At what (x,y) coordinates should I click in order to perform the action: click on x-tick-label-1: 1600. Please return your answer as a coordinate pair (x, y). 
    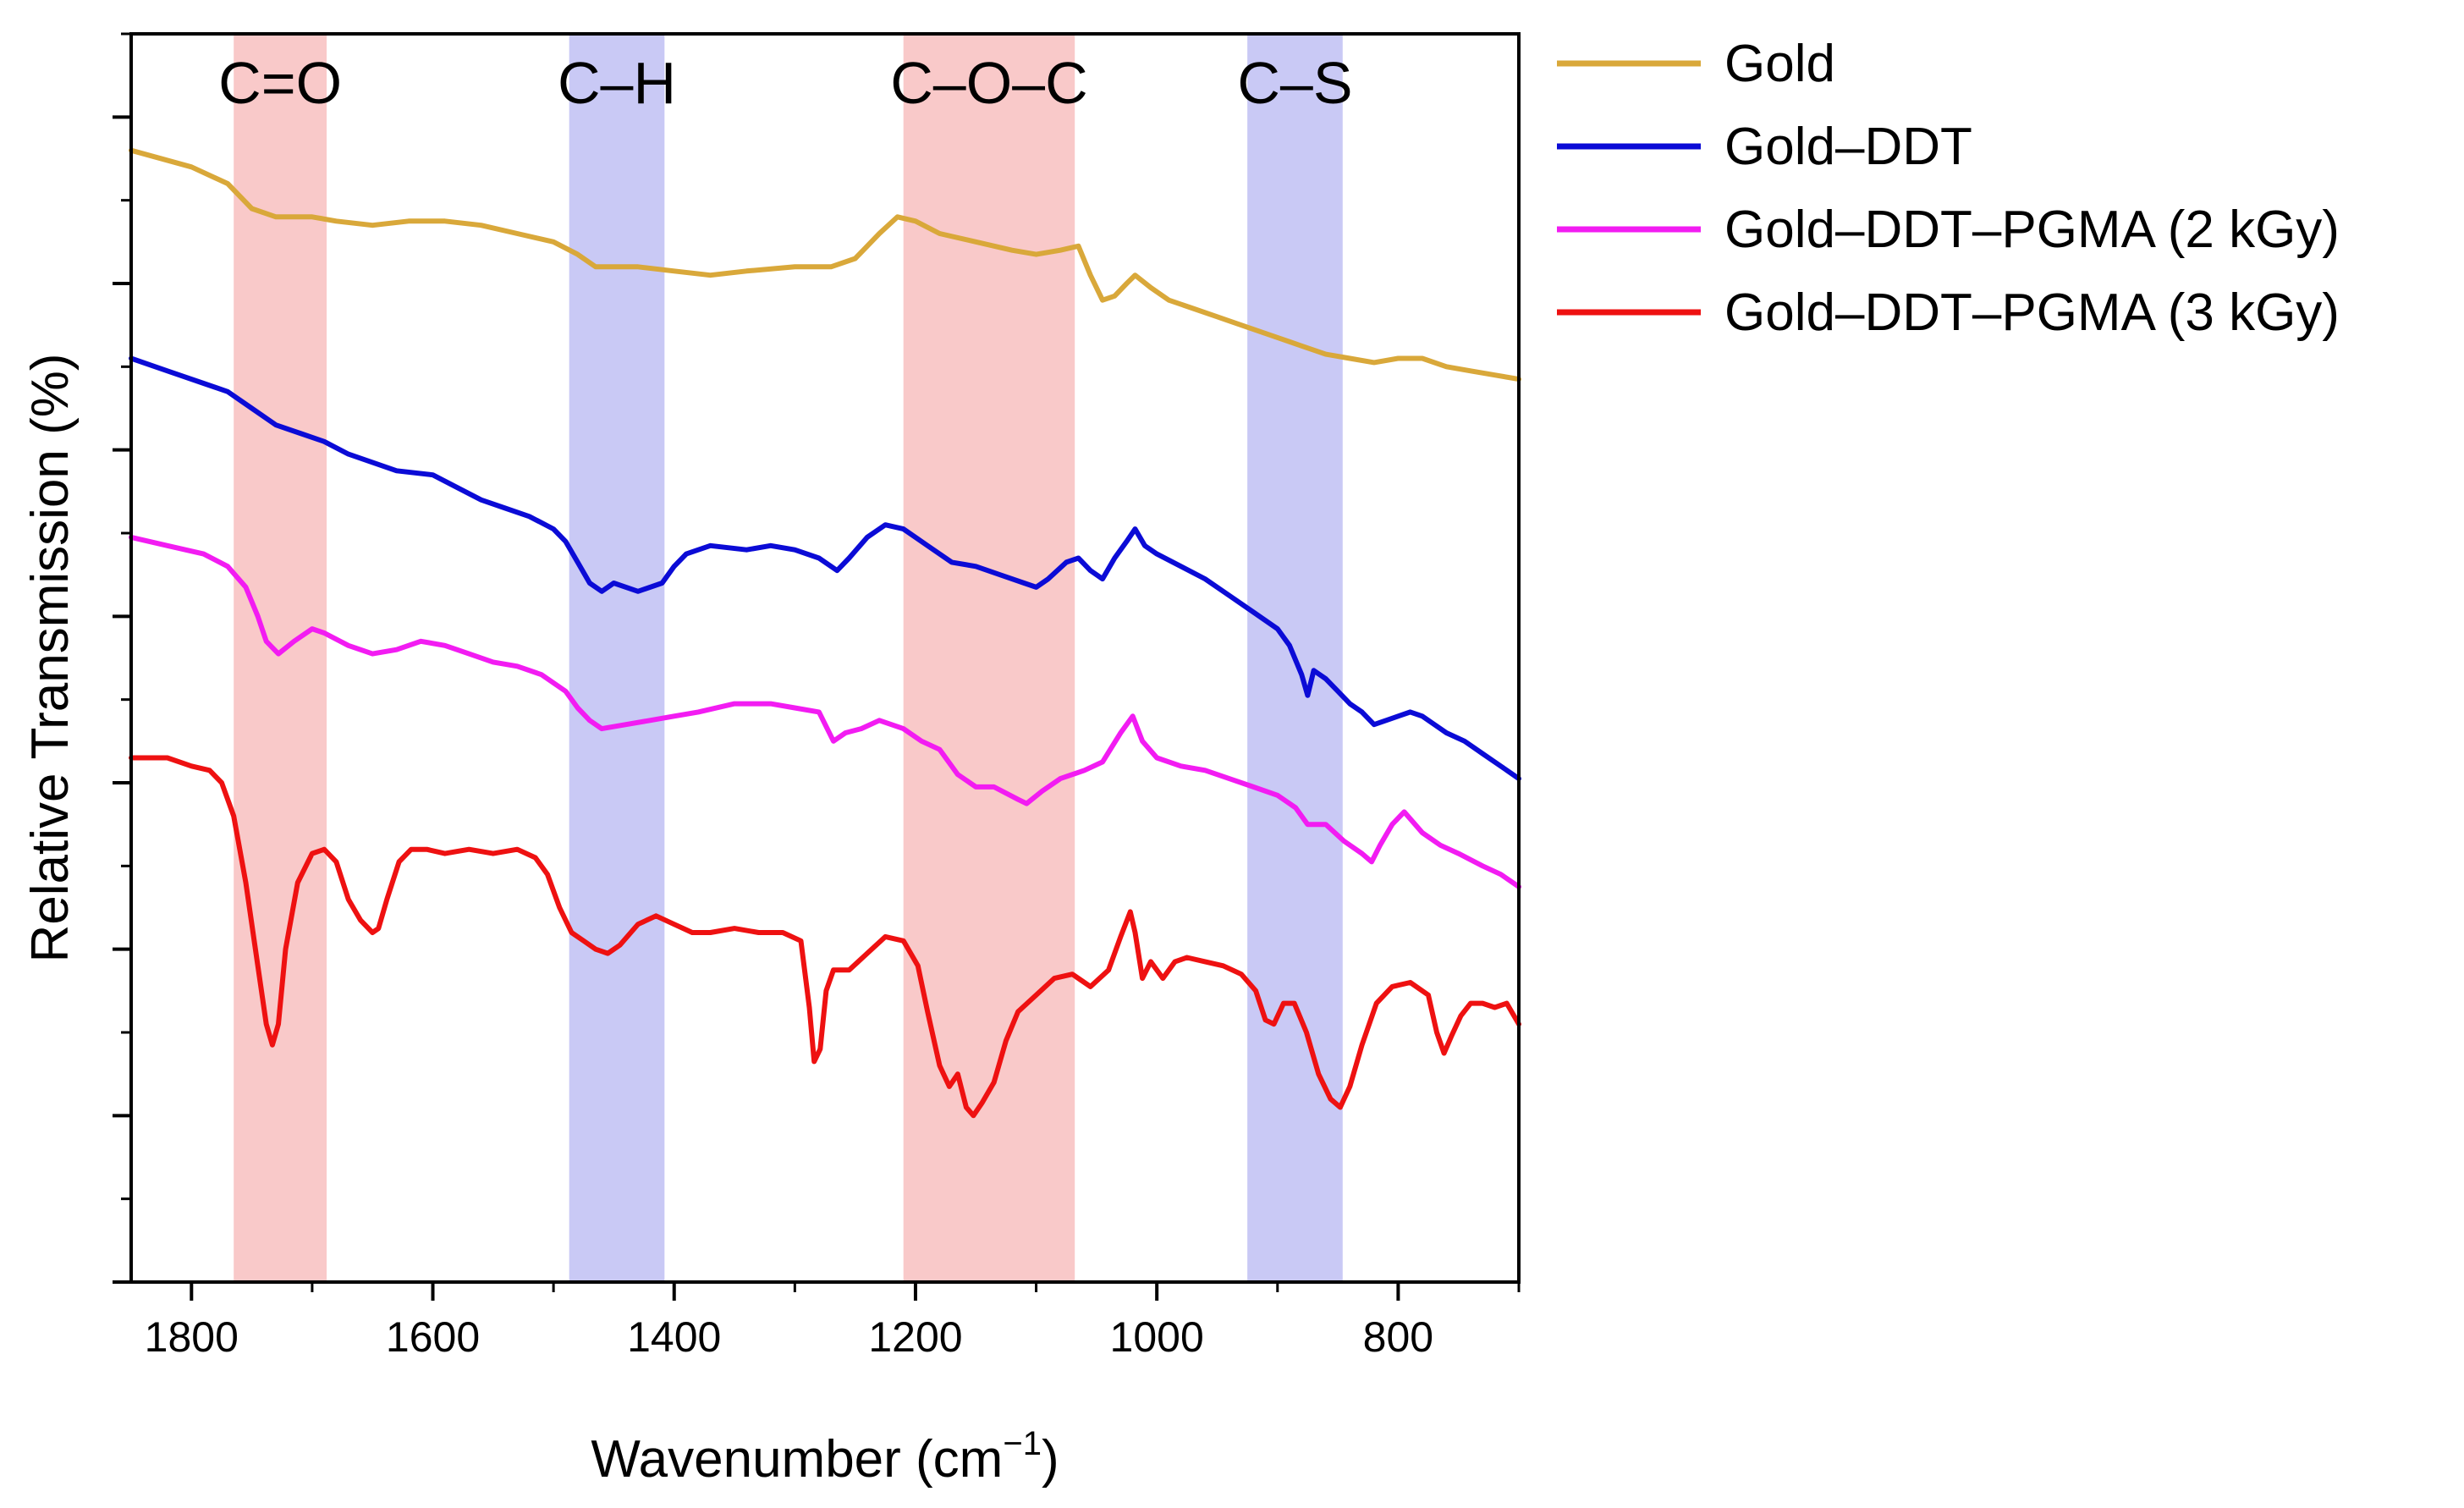
    Looking at the image, I should click on (433, 1337).